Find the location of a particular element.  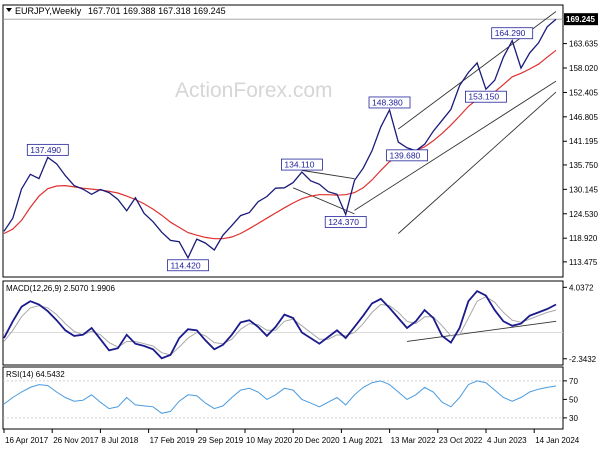

price-tick-label: 152.405 is located at coordinates (583, 92).